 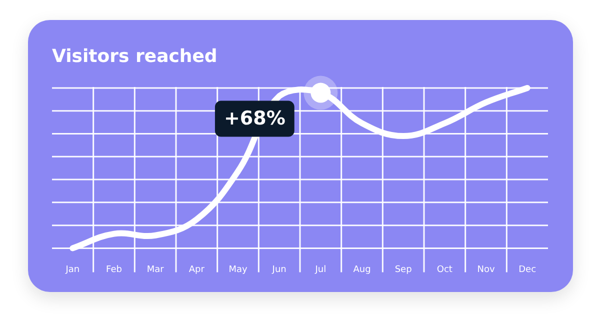 I want to click on x-tick-label: Jul, so click(x=320, y=269).